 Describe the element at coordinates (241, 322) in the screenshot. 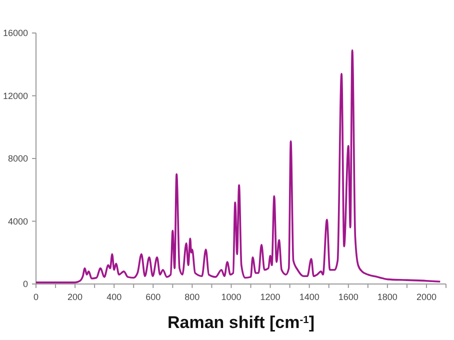

I see `x-axis-title: Raman shift [cm$^{-1}$]` at that location.